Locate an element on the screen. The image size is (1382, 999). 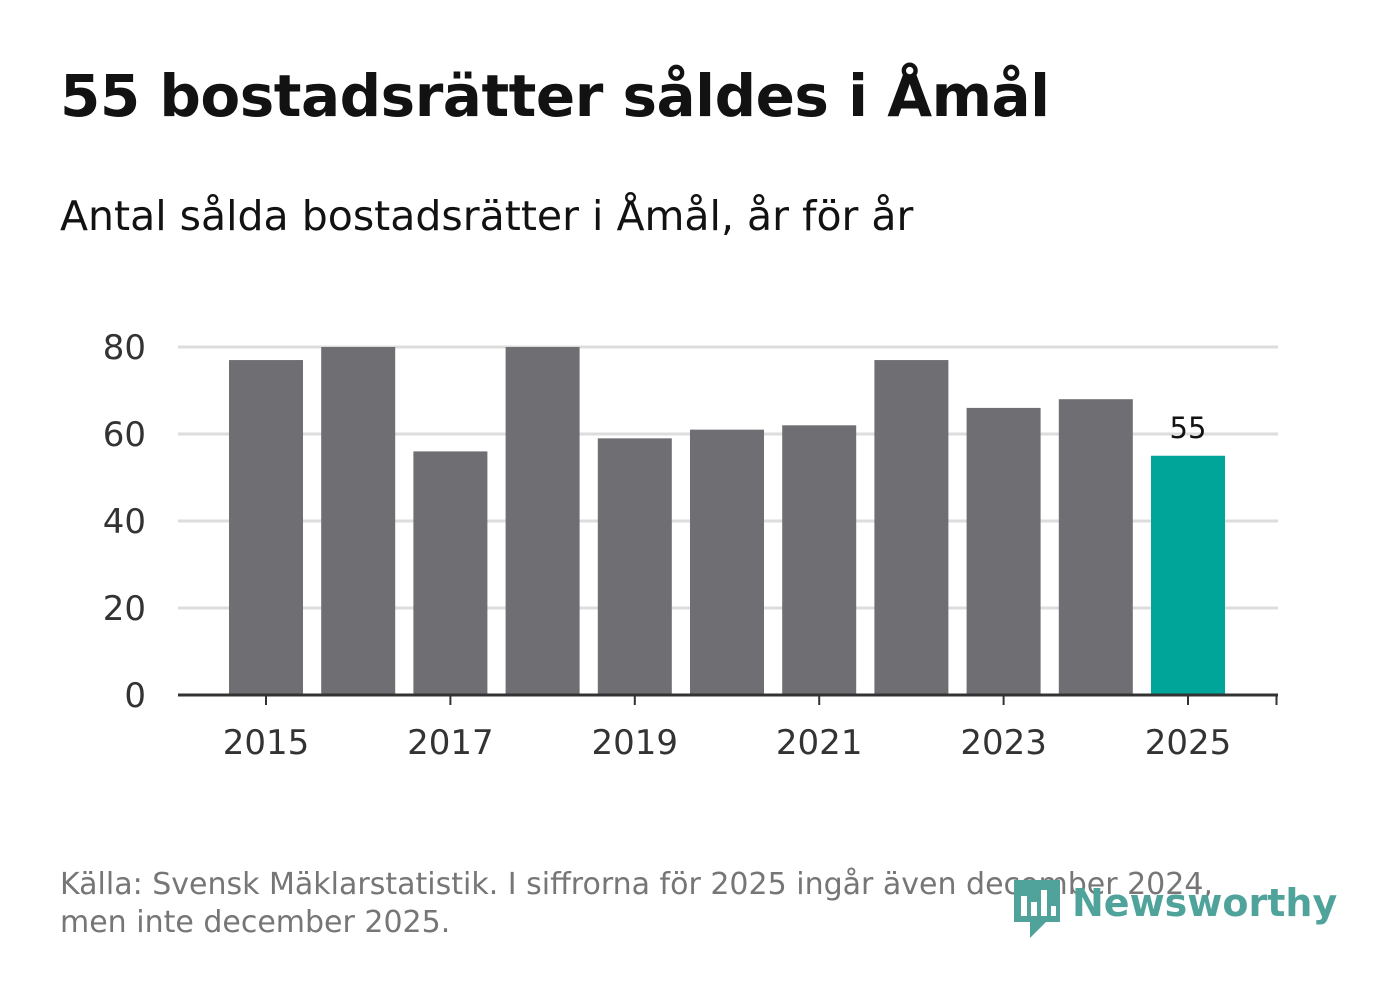
newsworthy-logo-icon is located at coordinates (1037, 909).